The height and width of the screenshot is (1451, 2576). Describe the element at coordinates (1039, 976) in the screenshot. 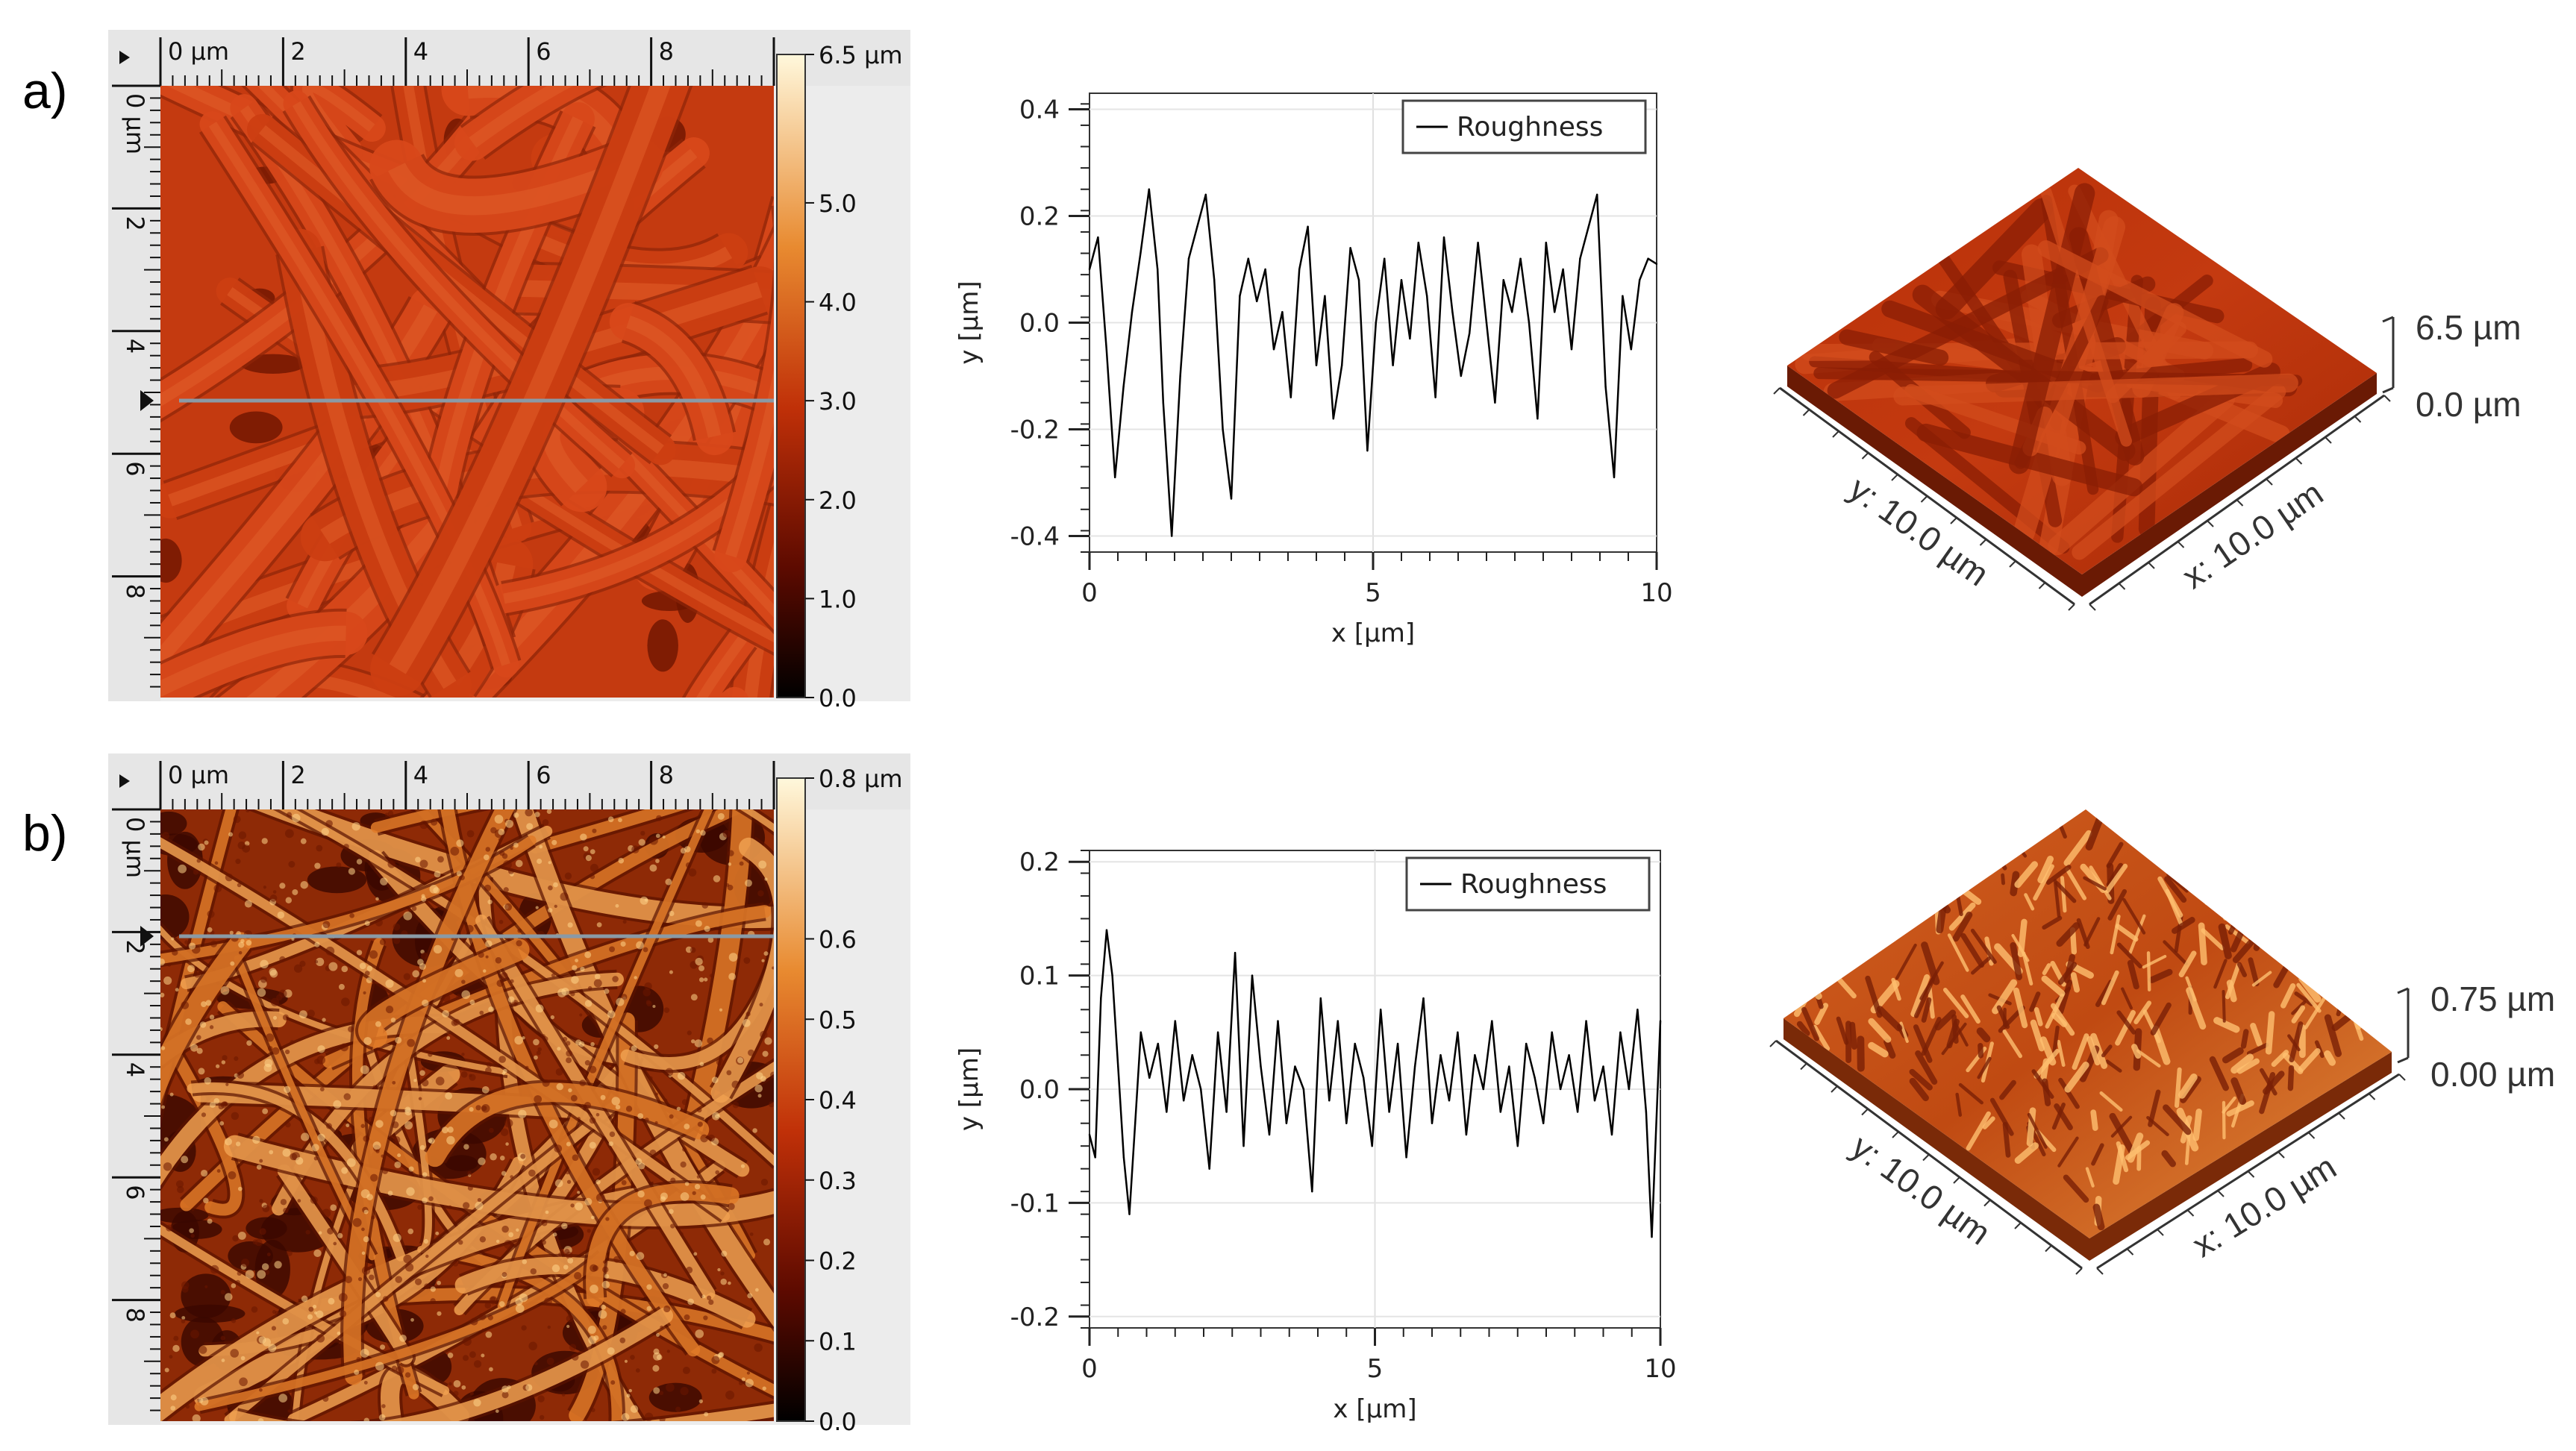

I see `y-tick-label: 0.1` at that location.